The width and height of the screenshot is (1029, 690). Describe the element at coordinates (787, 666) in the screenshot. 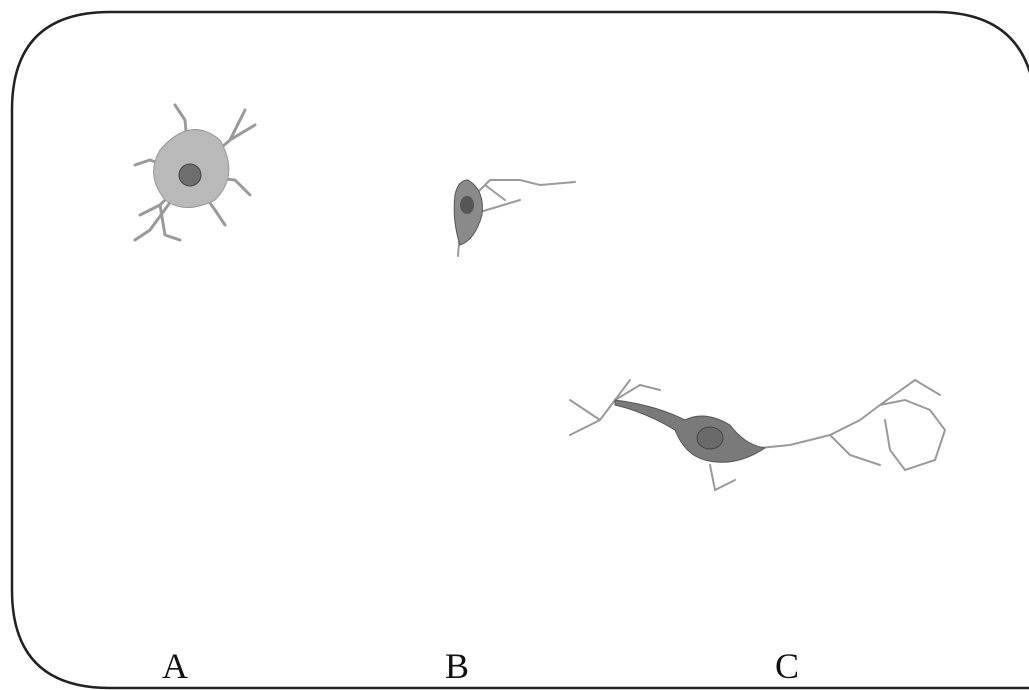

I see `label-c: C` at that location.